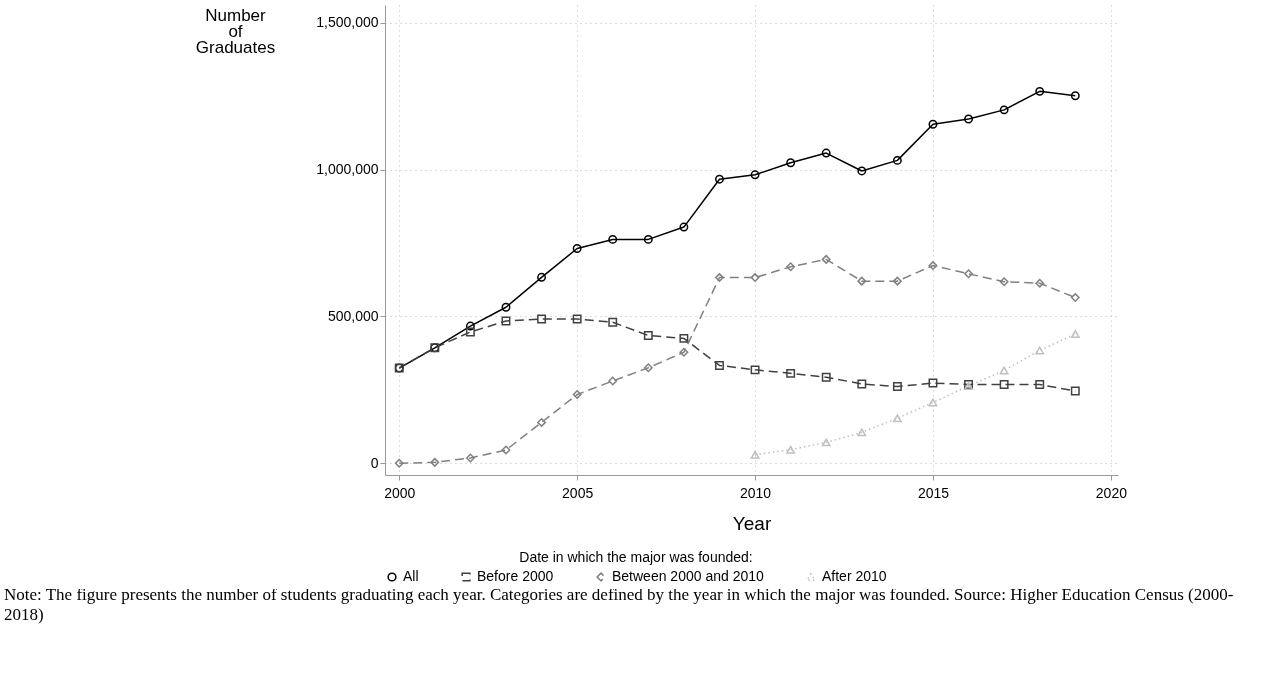  What do you see at coordinates (347, 169) in the screenshot?
I see `y-tick-label: 1,000,000` at bounding box center [347, 169].